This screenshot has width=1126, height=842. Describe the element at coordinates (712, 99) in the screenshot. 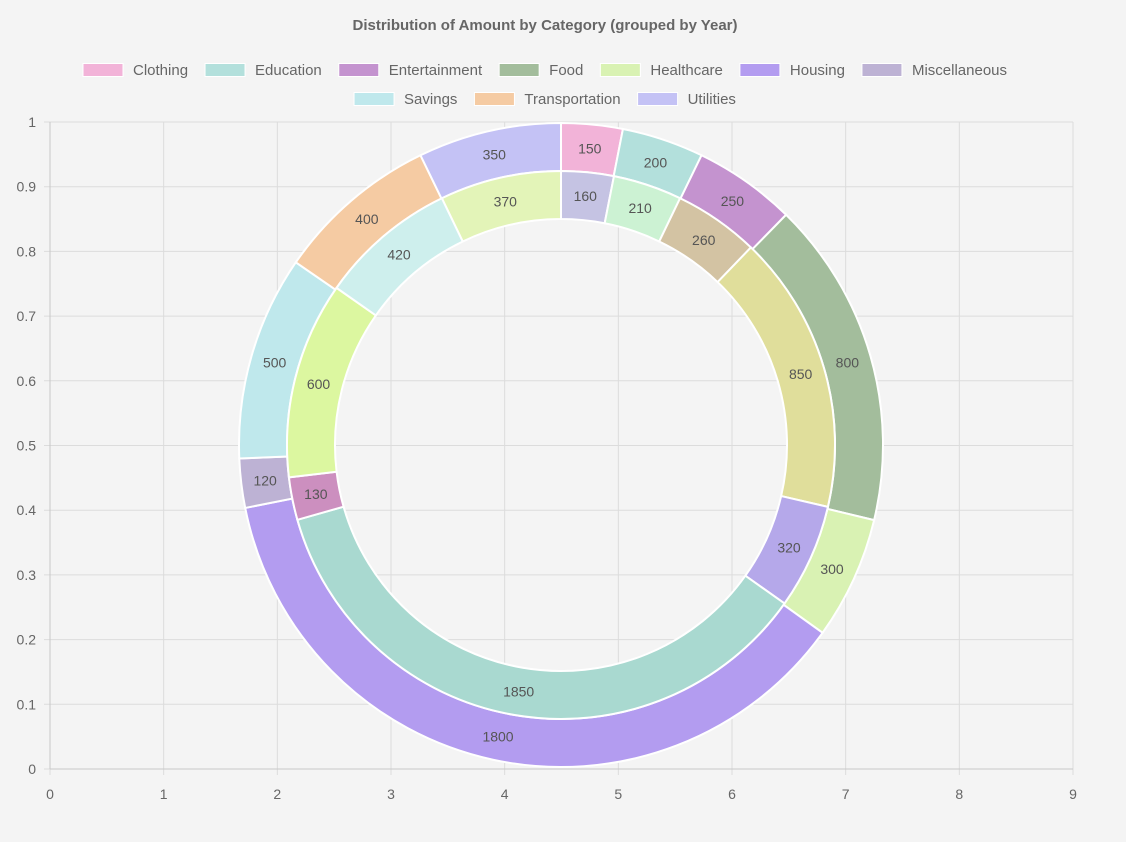

I see `legend-label: Utilities` at that location.